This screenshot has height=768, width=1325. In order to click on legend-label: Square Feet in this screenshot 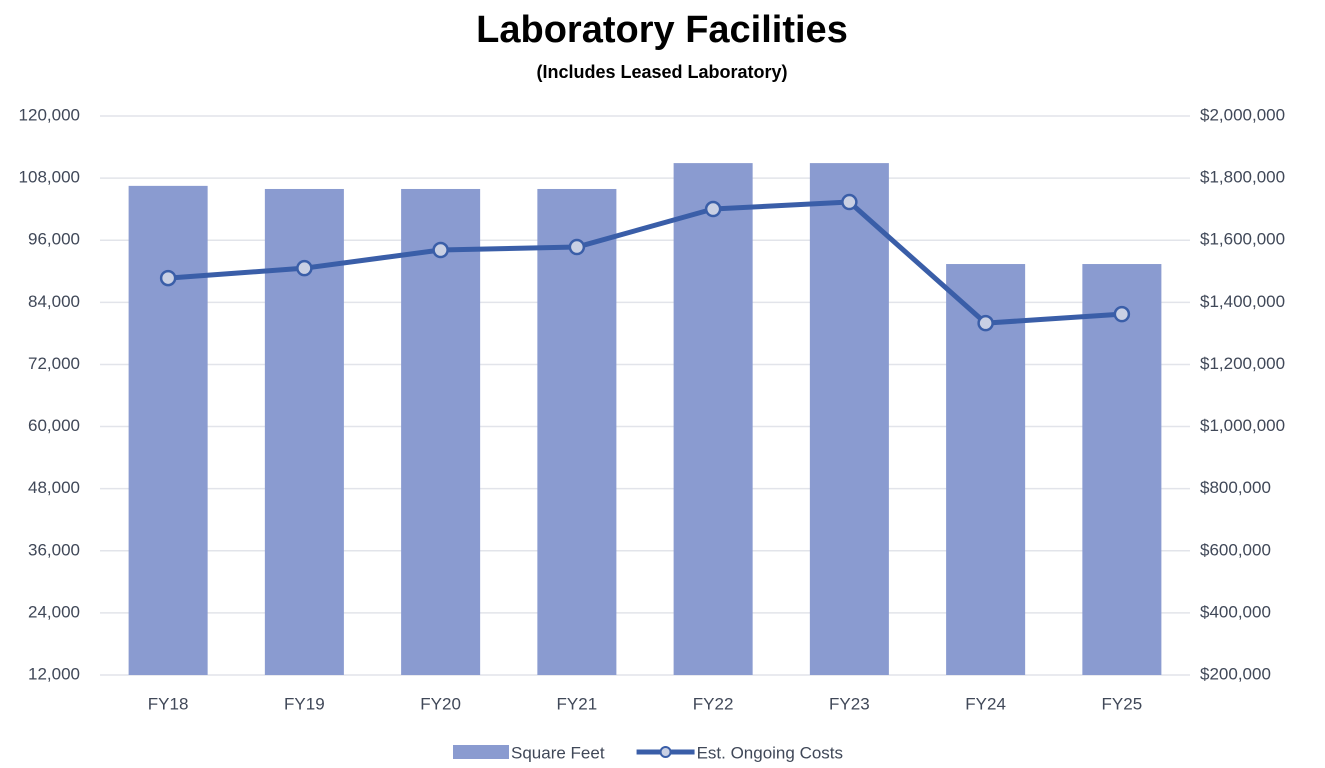, I will do `click(558, 752)`.